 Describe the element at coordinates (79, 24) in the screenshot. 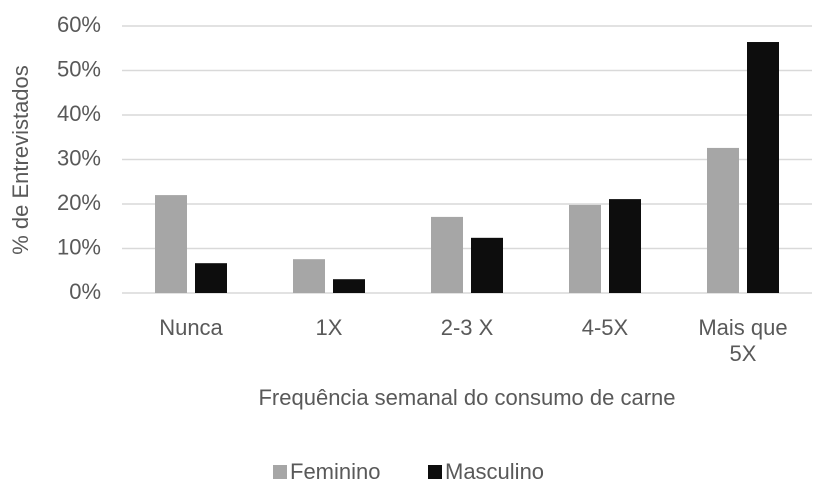

I see `y-tick-label: 60%` at that location.